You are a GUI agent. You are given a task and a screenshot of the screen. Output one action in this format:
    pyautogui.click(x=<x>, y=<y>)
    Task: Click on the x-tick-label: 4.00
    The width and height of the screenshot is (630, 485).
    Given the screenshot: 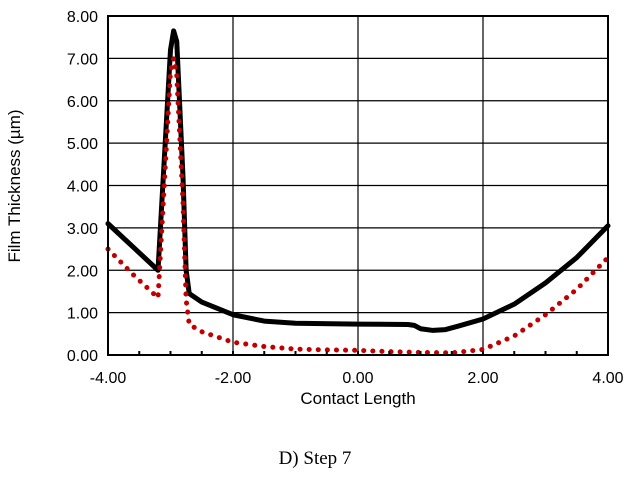 What is the action you would take?
    pyautogui.click(x=607, y=378)
    